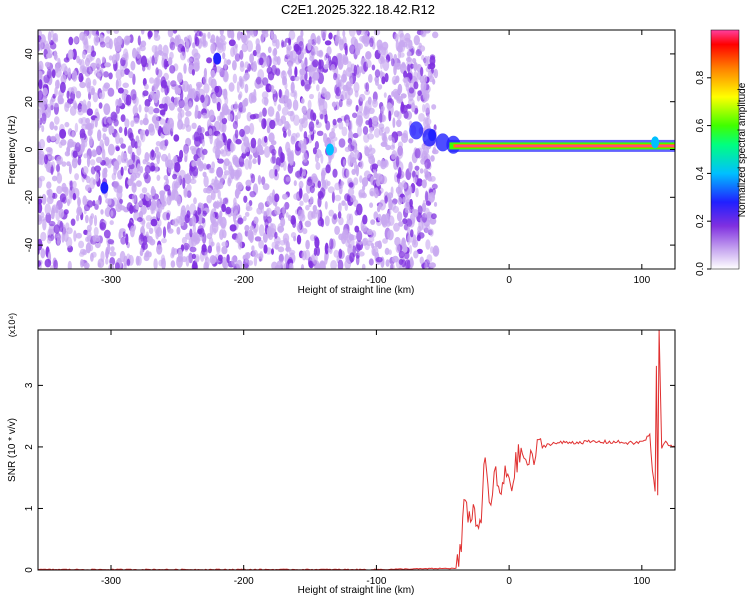 This screenshot has width=750, height=600. I want to click on colorbar-tick-label: 0.2, so click(700, 221).